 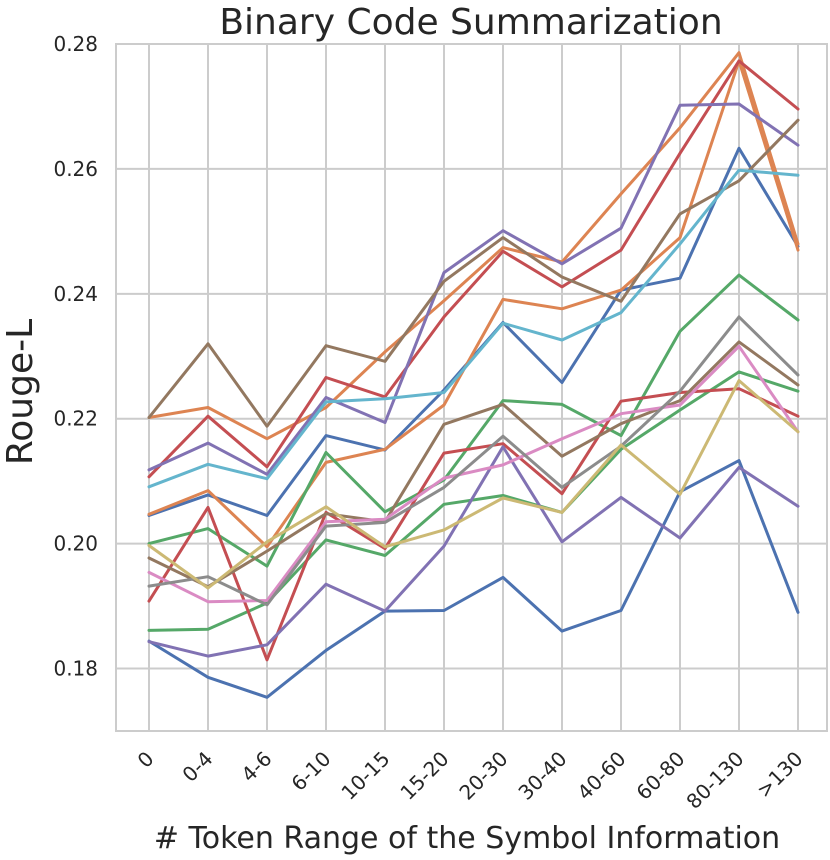 I want to click on x-tick-label: 0, so click(x=146, y=760).